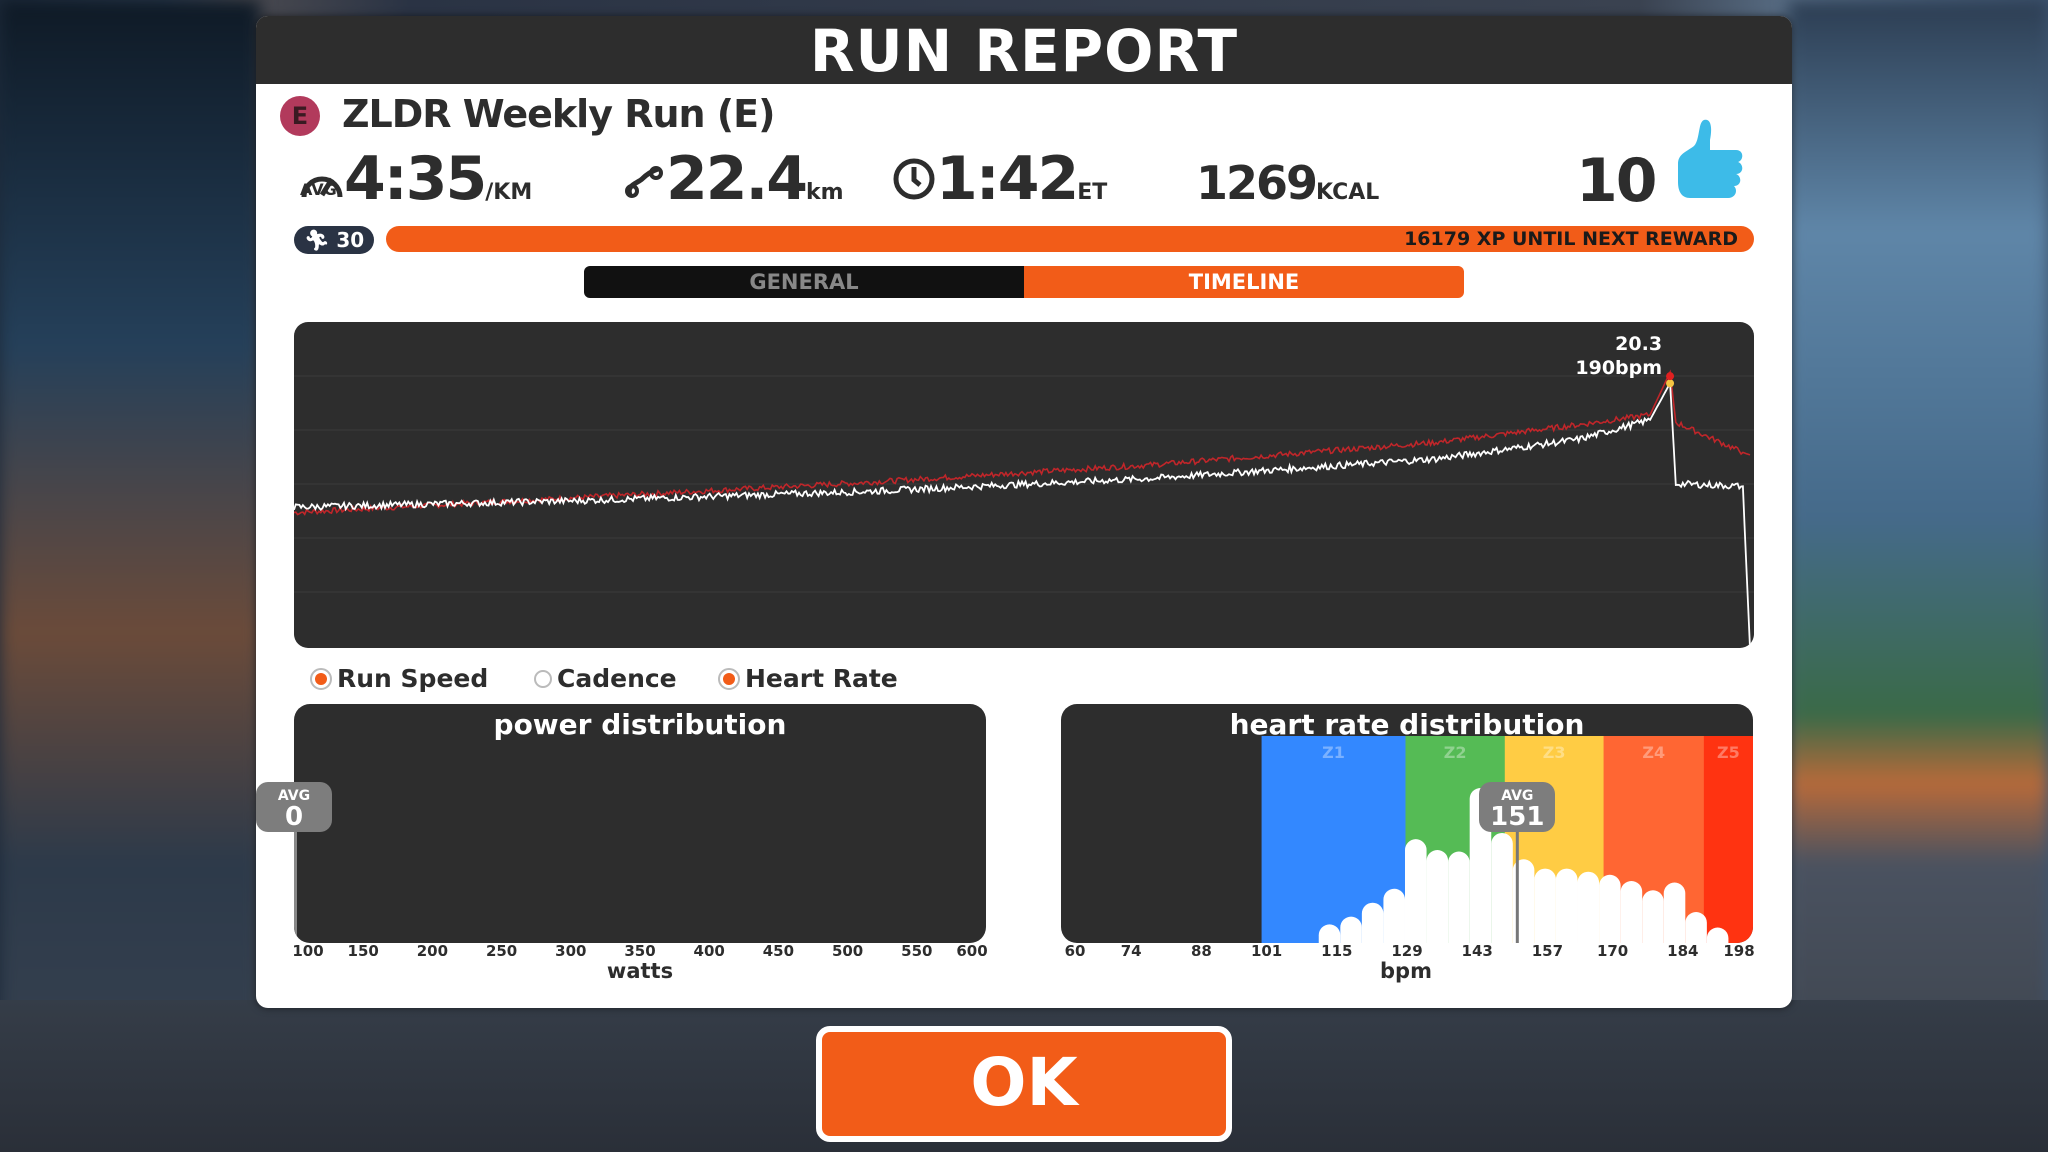 This screenshot has height=1152, width=2048. Describe the element at coordinates (1477, 951) in the screenshot. I see `x-tick-label: 143` at that location.